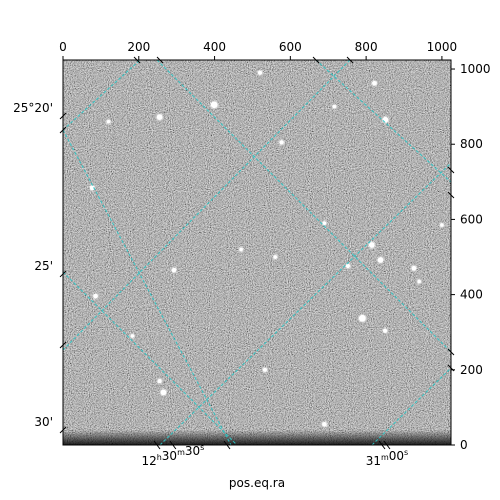  Describe the element at coordinates (214, 47) in the screenshot. I see `top-tick-label: 400` at that location.